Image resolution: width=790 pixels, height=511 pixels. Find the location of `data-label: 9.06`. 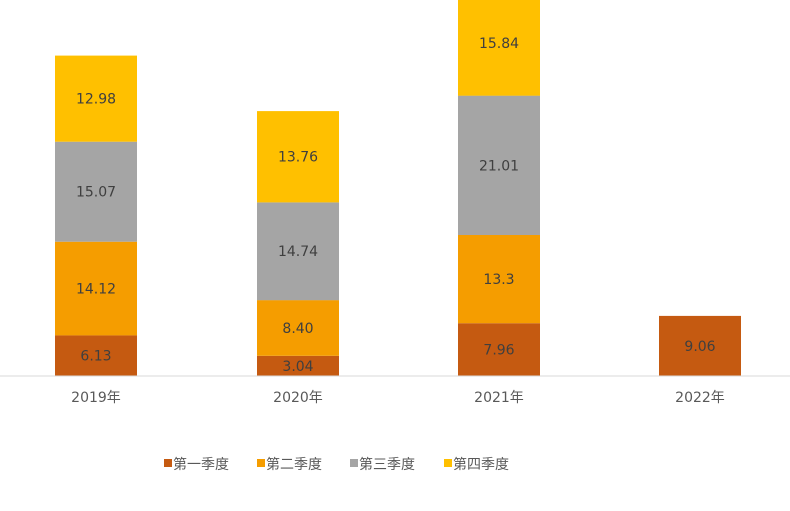

data-label: 9.06 is located at coordinates (699, 347).